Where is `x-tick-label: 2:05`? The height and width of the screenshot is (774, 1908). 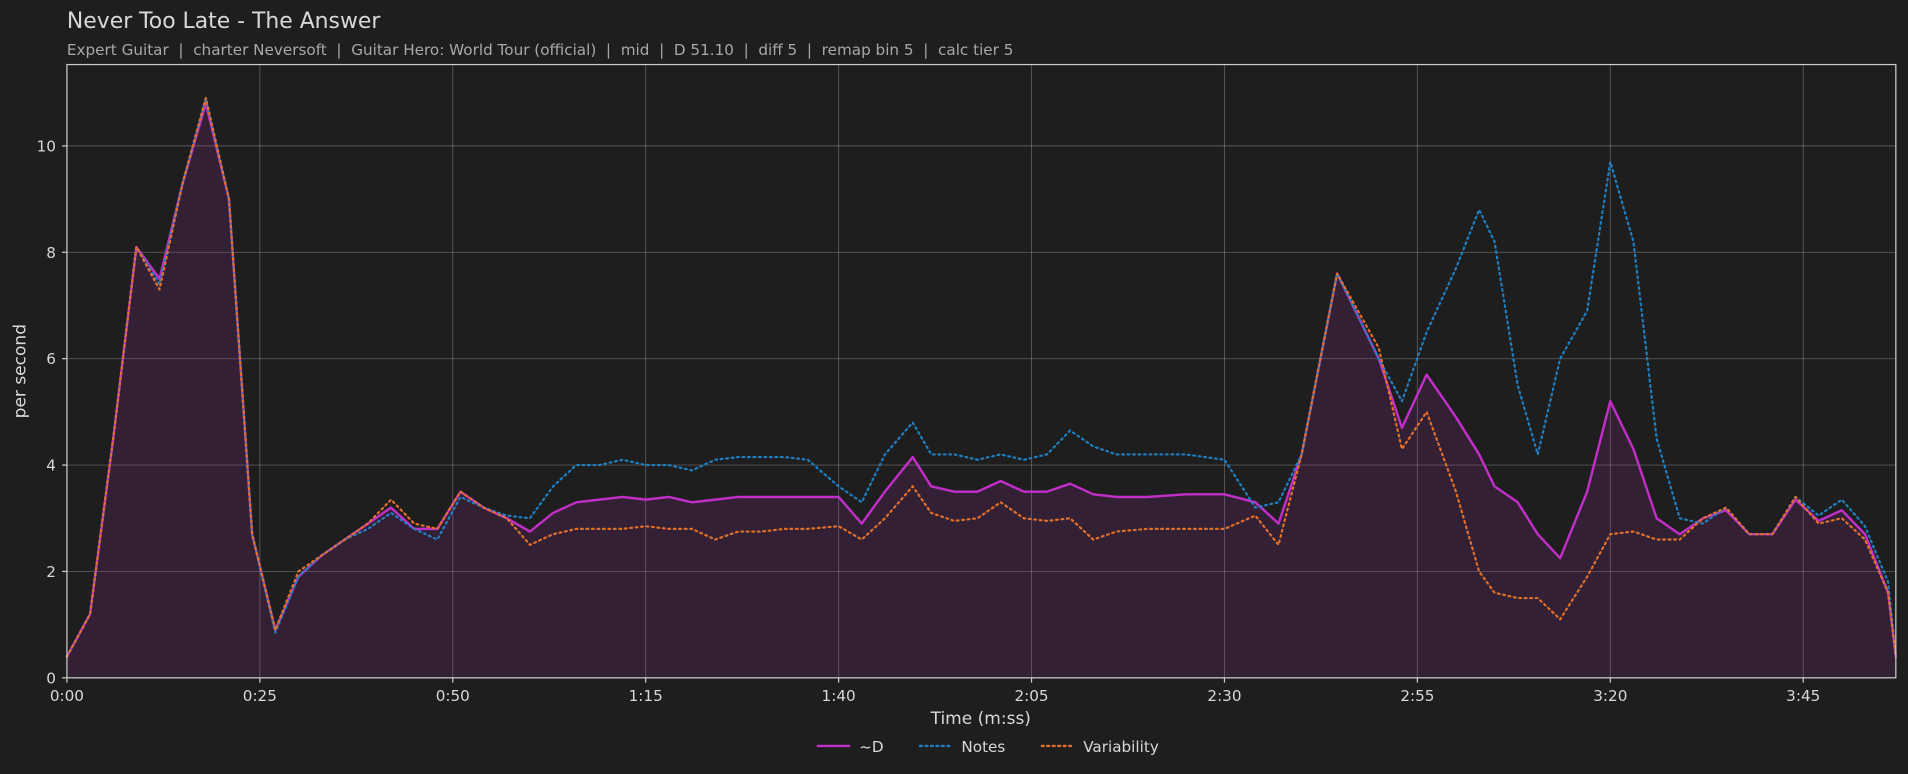
x-tick-label: 2:05 is located at coordinates (1031, 696).